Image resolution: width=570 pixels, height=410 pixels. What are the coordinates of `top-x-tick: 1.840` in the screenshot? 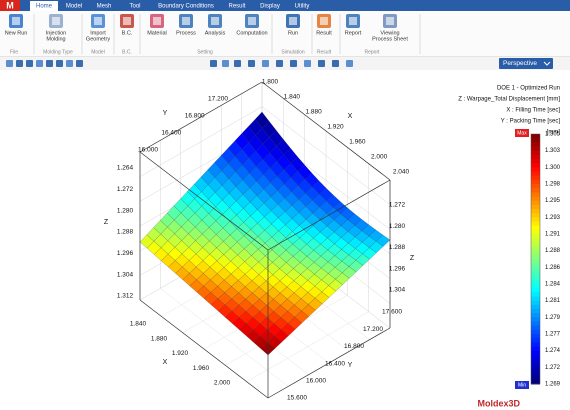 It's located at (292, 97).